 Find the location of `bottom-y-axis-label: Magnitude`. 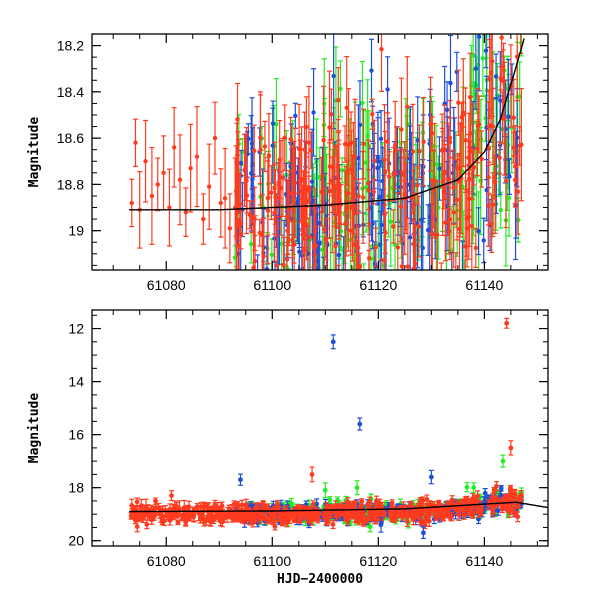

bottom-y-axis-label: Magnitude is located at coordinates (34, 428).